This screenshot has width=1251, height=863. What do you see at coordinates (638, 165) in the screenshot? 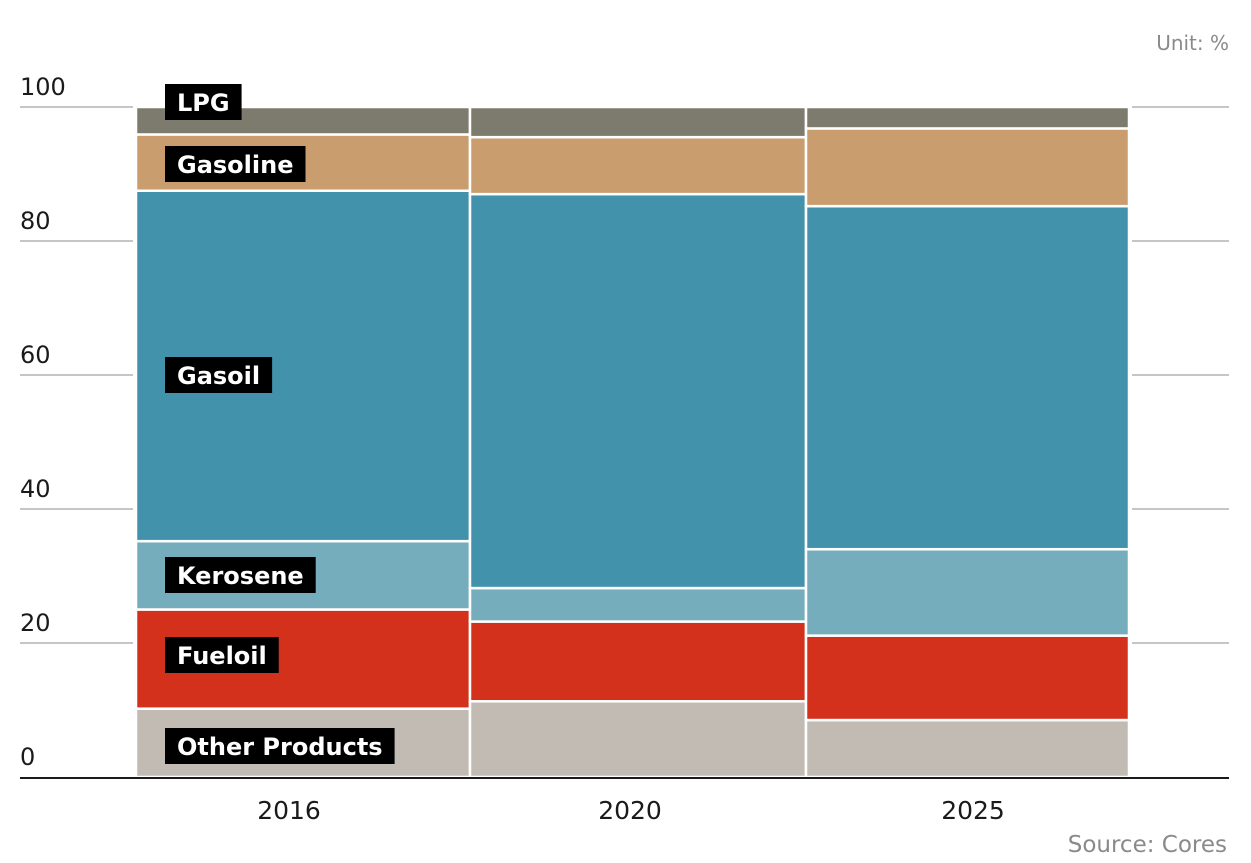
I see `bar-segment-gasoline-2020` at bounding box center [638, 165].